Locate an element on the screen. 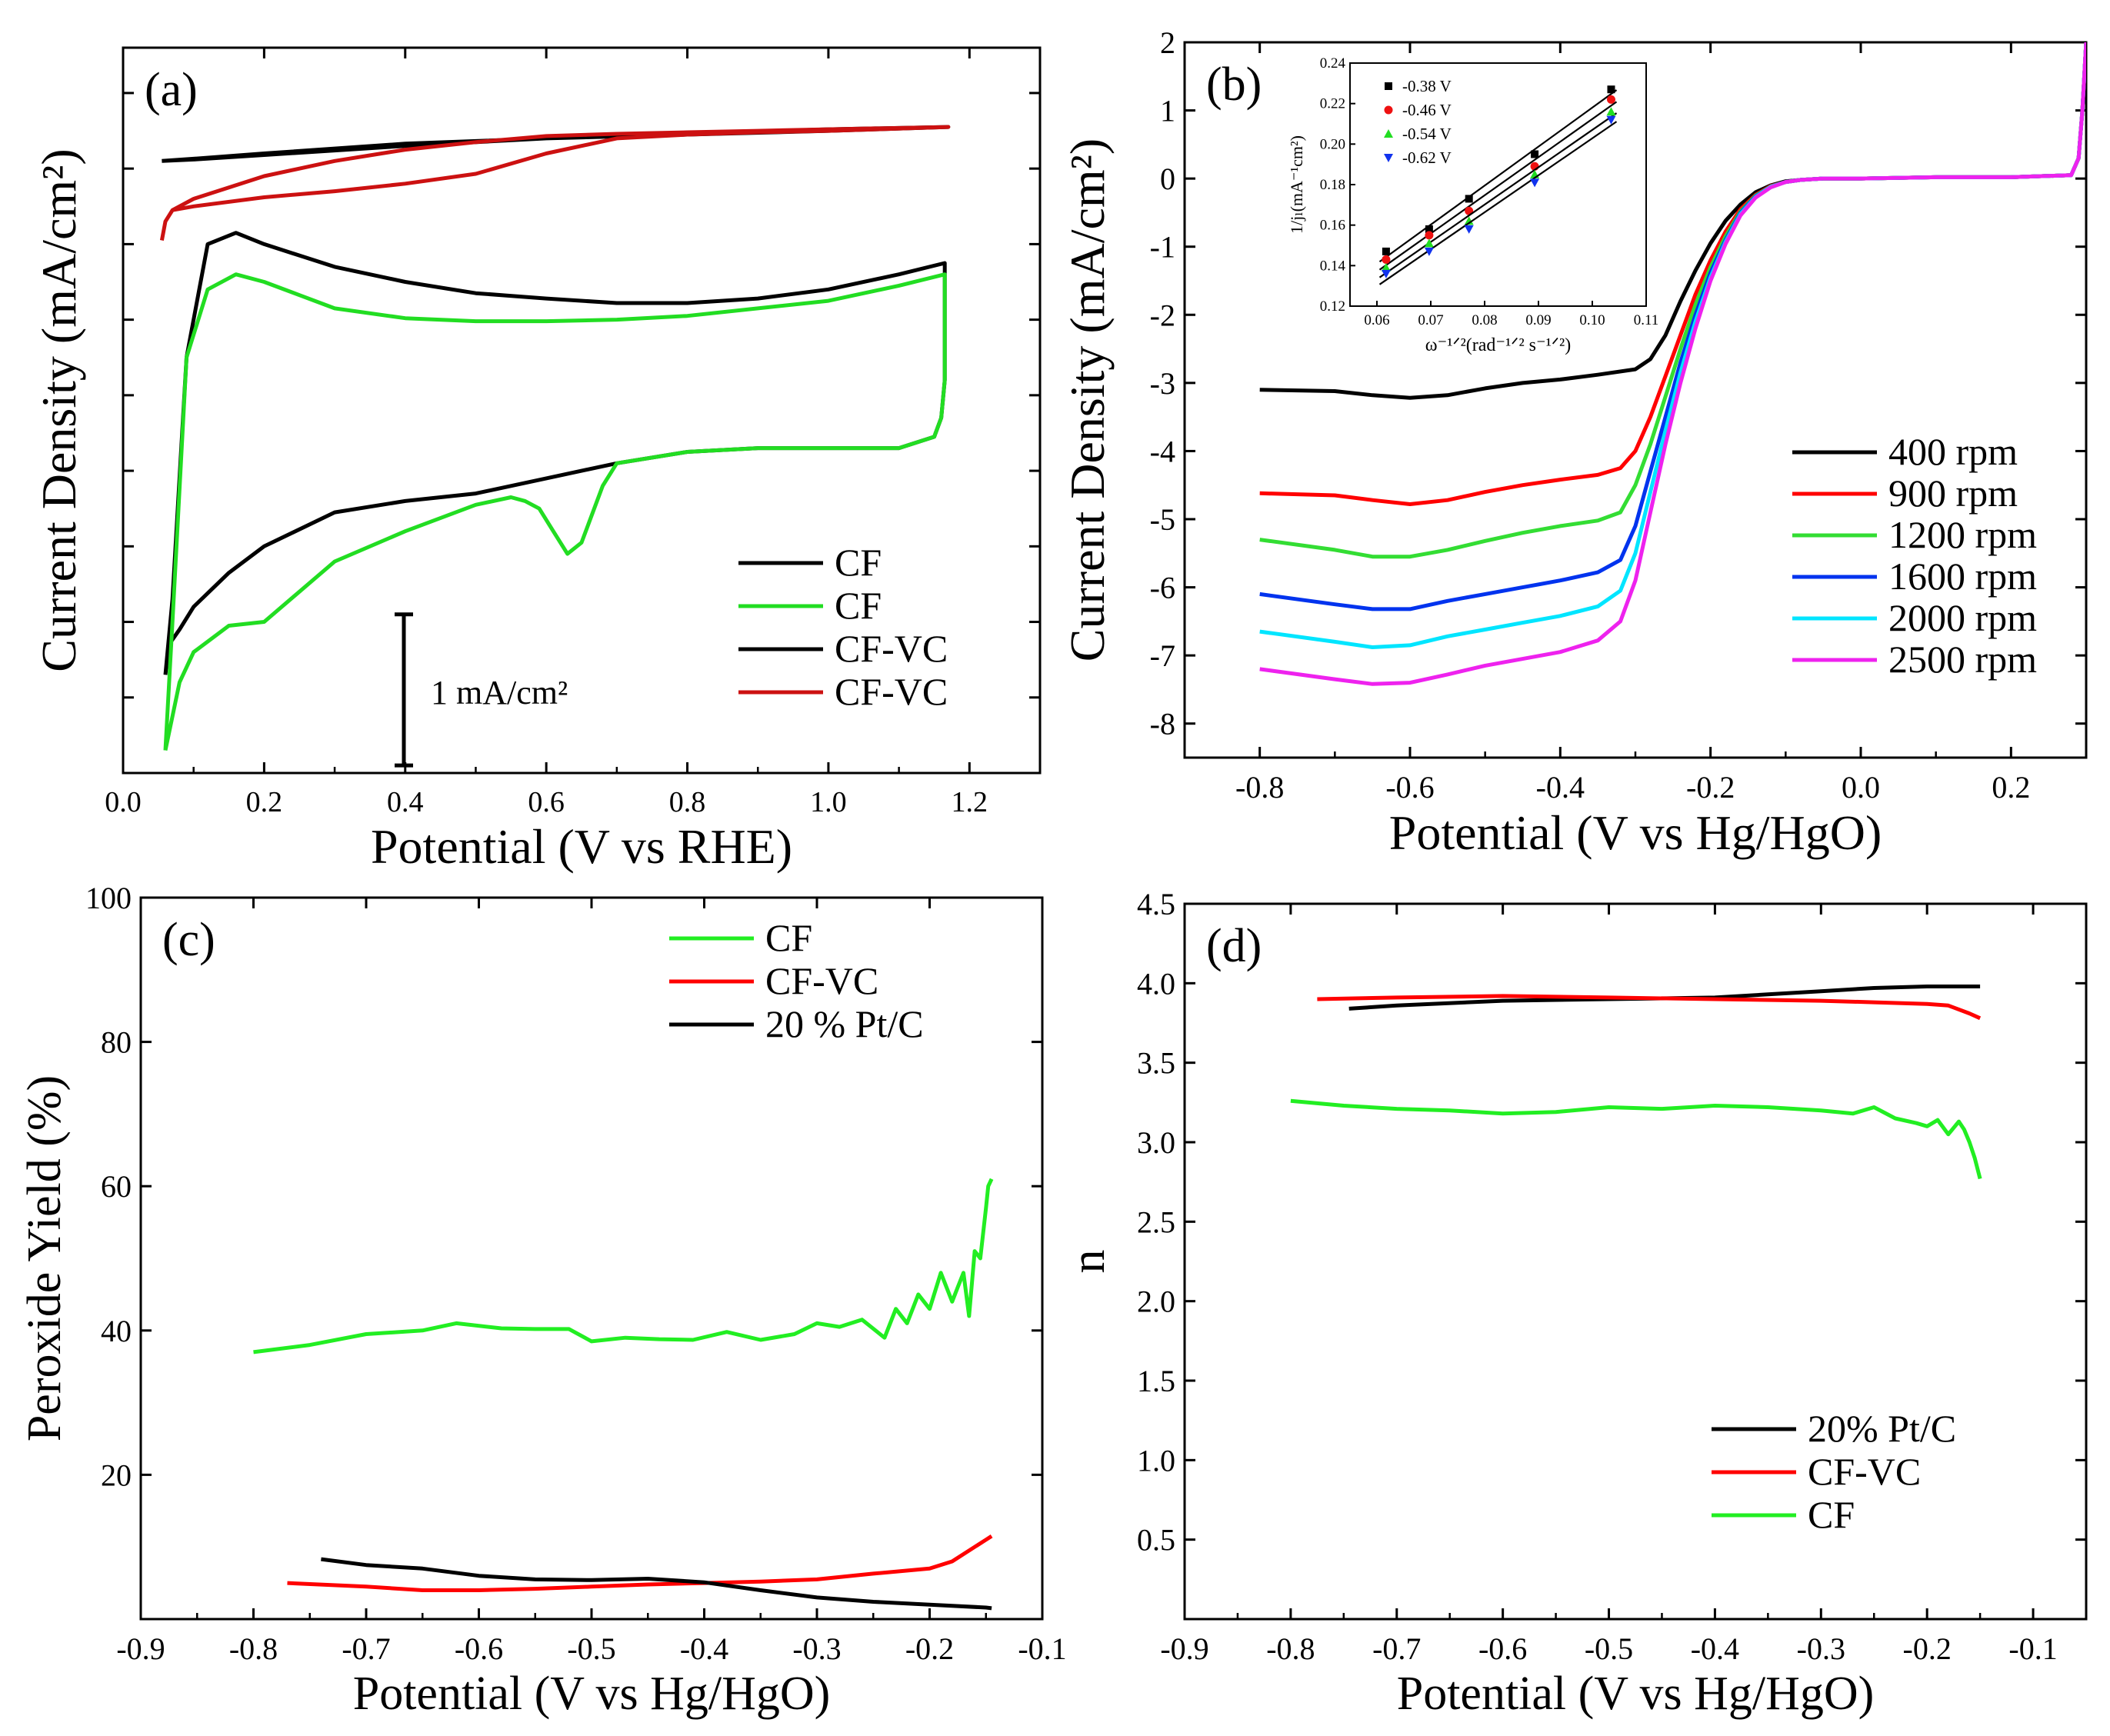  inset-y-tick-label: 0.14 is located at coordinates (1333, 266).